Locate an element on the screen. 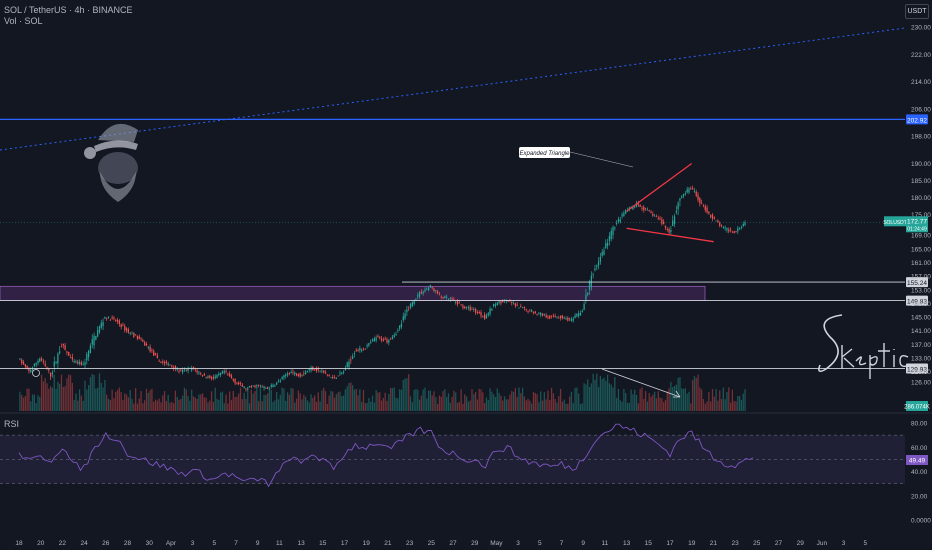  rsi-header: RSI is located at coordinates (12, 424).